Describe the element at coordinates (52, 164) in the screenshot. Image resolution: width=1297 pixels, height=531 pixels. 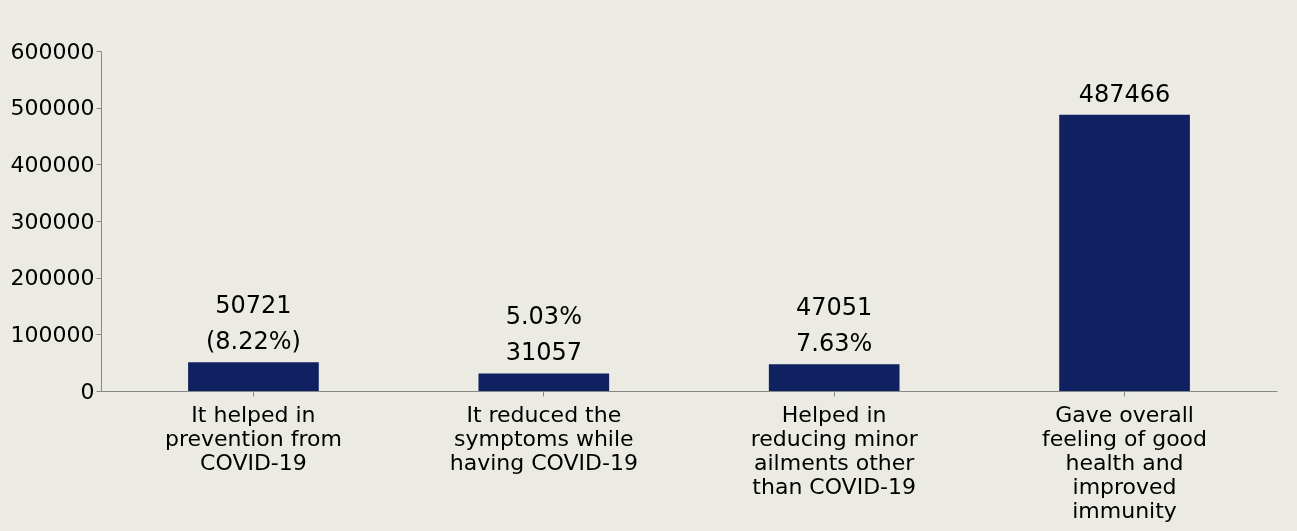
I see `y-tick-label: 400000` at that location.